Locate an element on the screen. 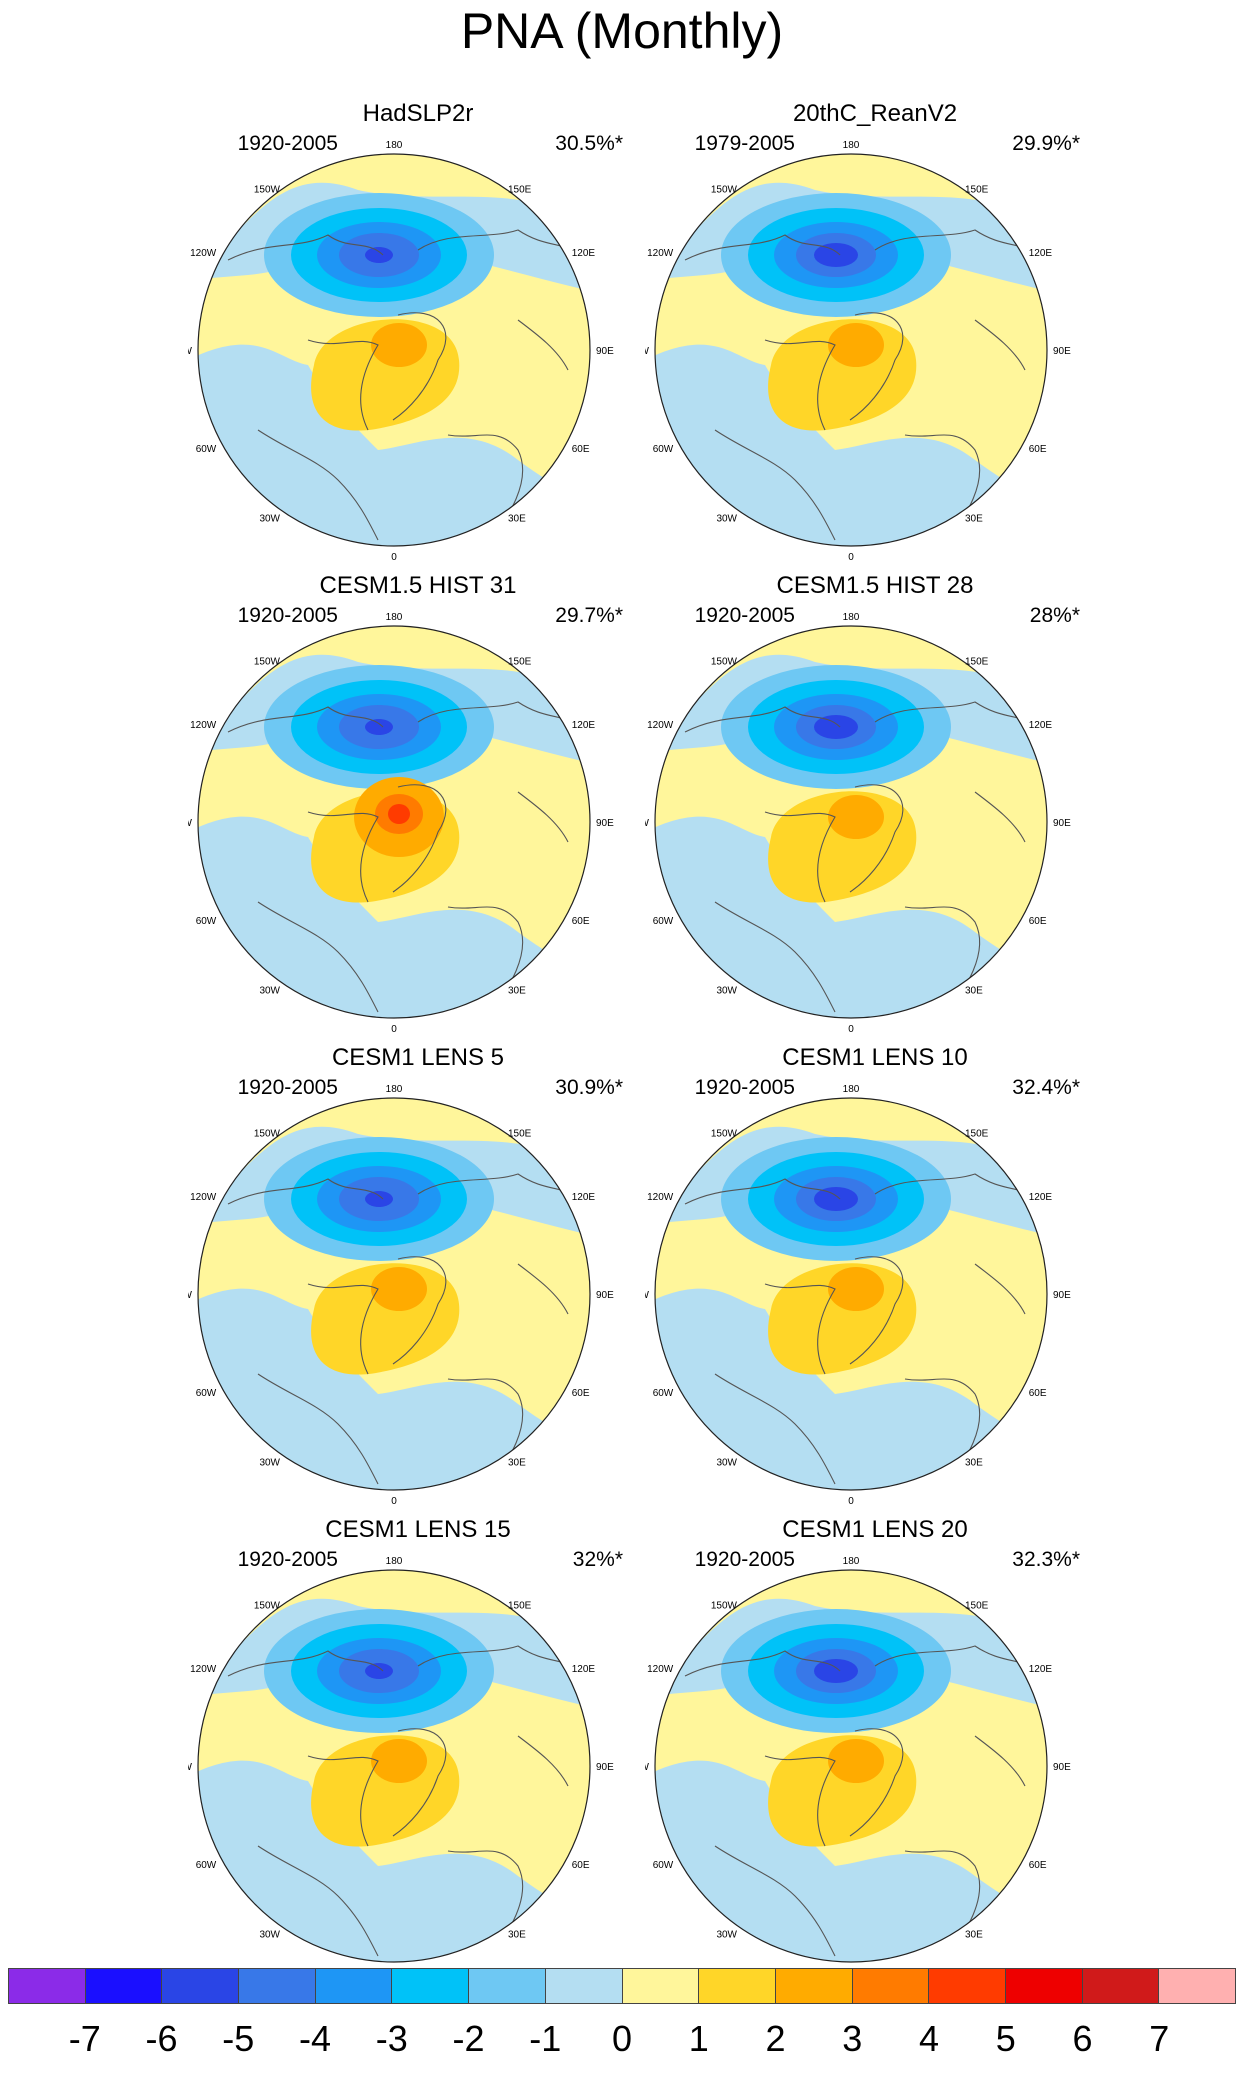  panel-variance-percent: 28%* is located at coordinates (1054, 615).